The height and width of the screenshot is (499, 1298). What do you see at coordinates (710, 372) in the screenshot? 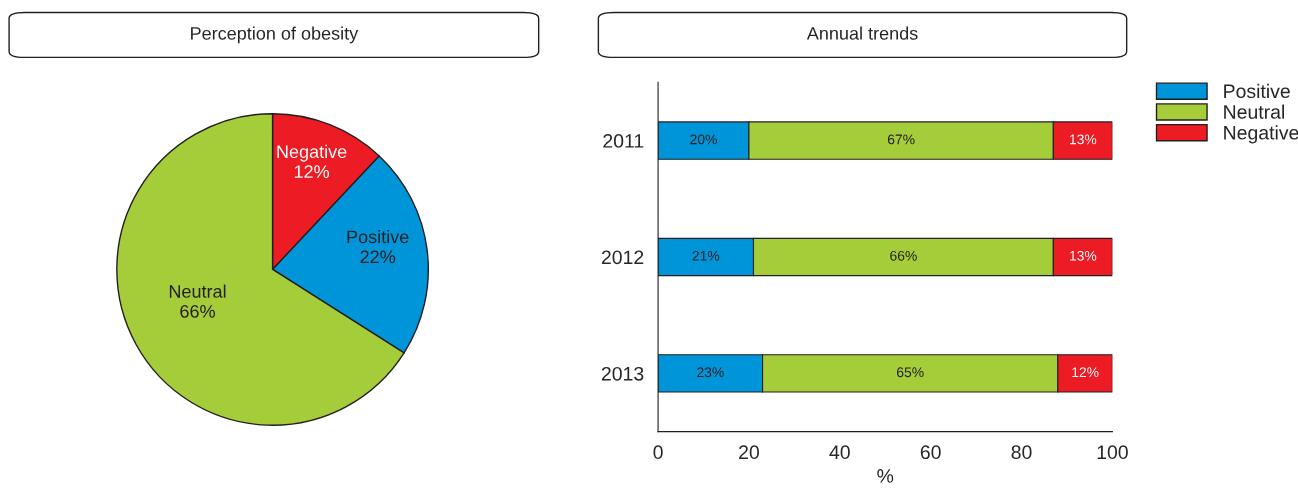
I see `data-label: 23%` at bounding box center [710, 372].